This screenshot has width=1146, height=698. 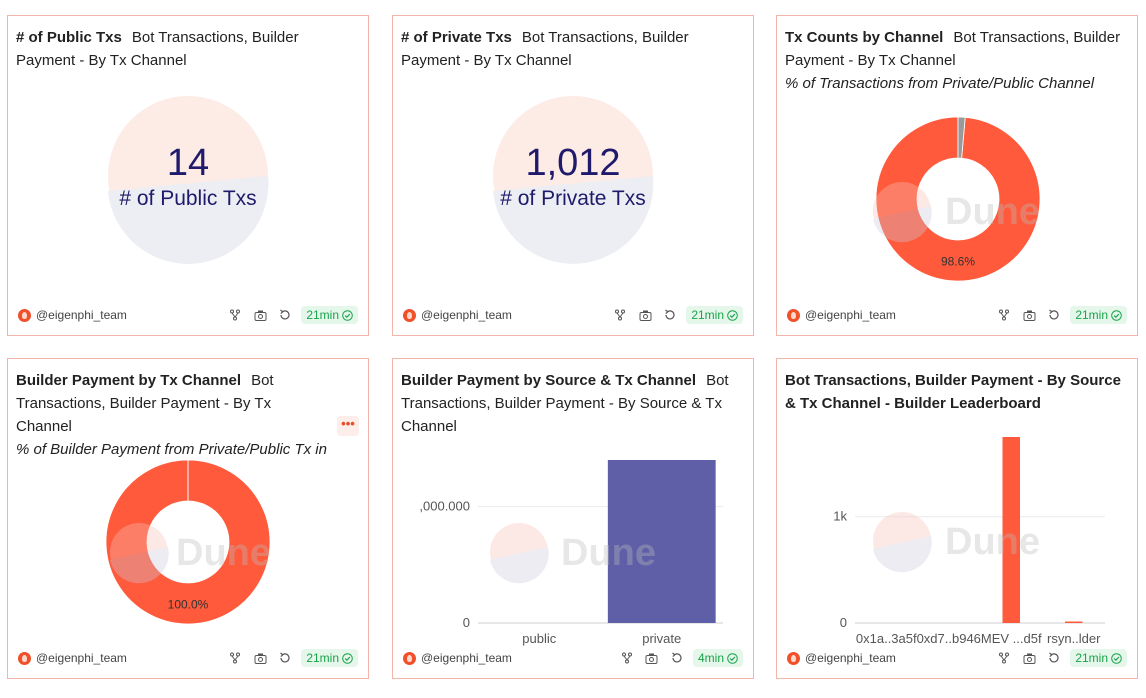 What do you see at coordinates (456, 37) in the screenshot?
I see `visualization-title: # of Private Txs` at bounding box center [456, 37].